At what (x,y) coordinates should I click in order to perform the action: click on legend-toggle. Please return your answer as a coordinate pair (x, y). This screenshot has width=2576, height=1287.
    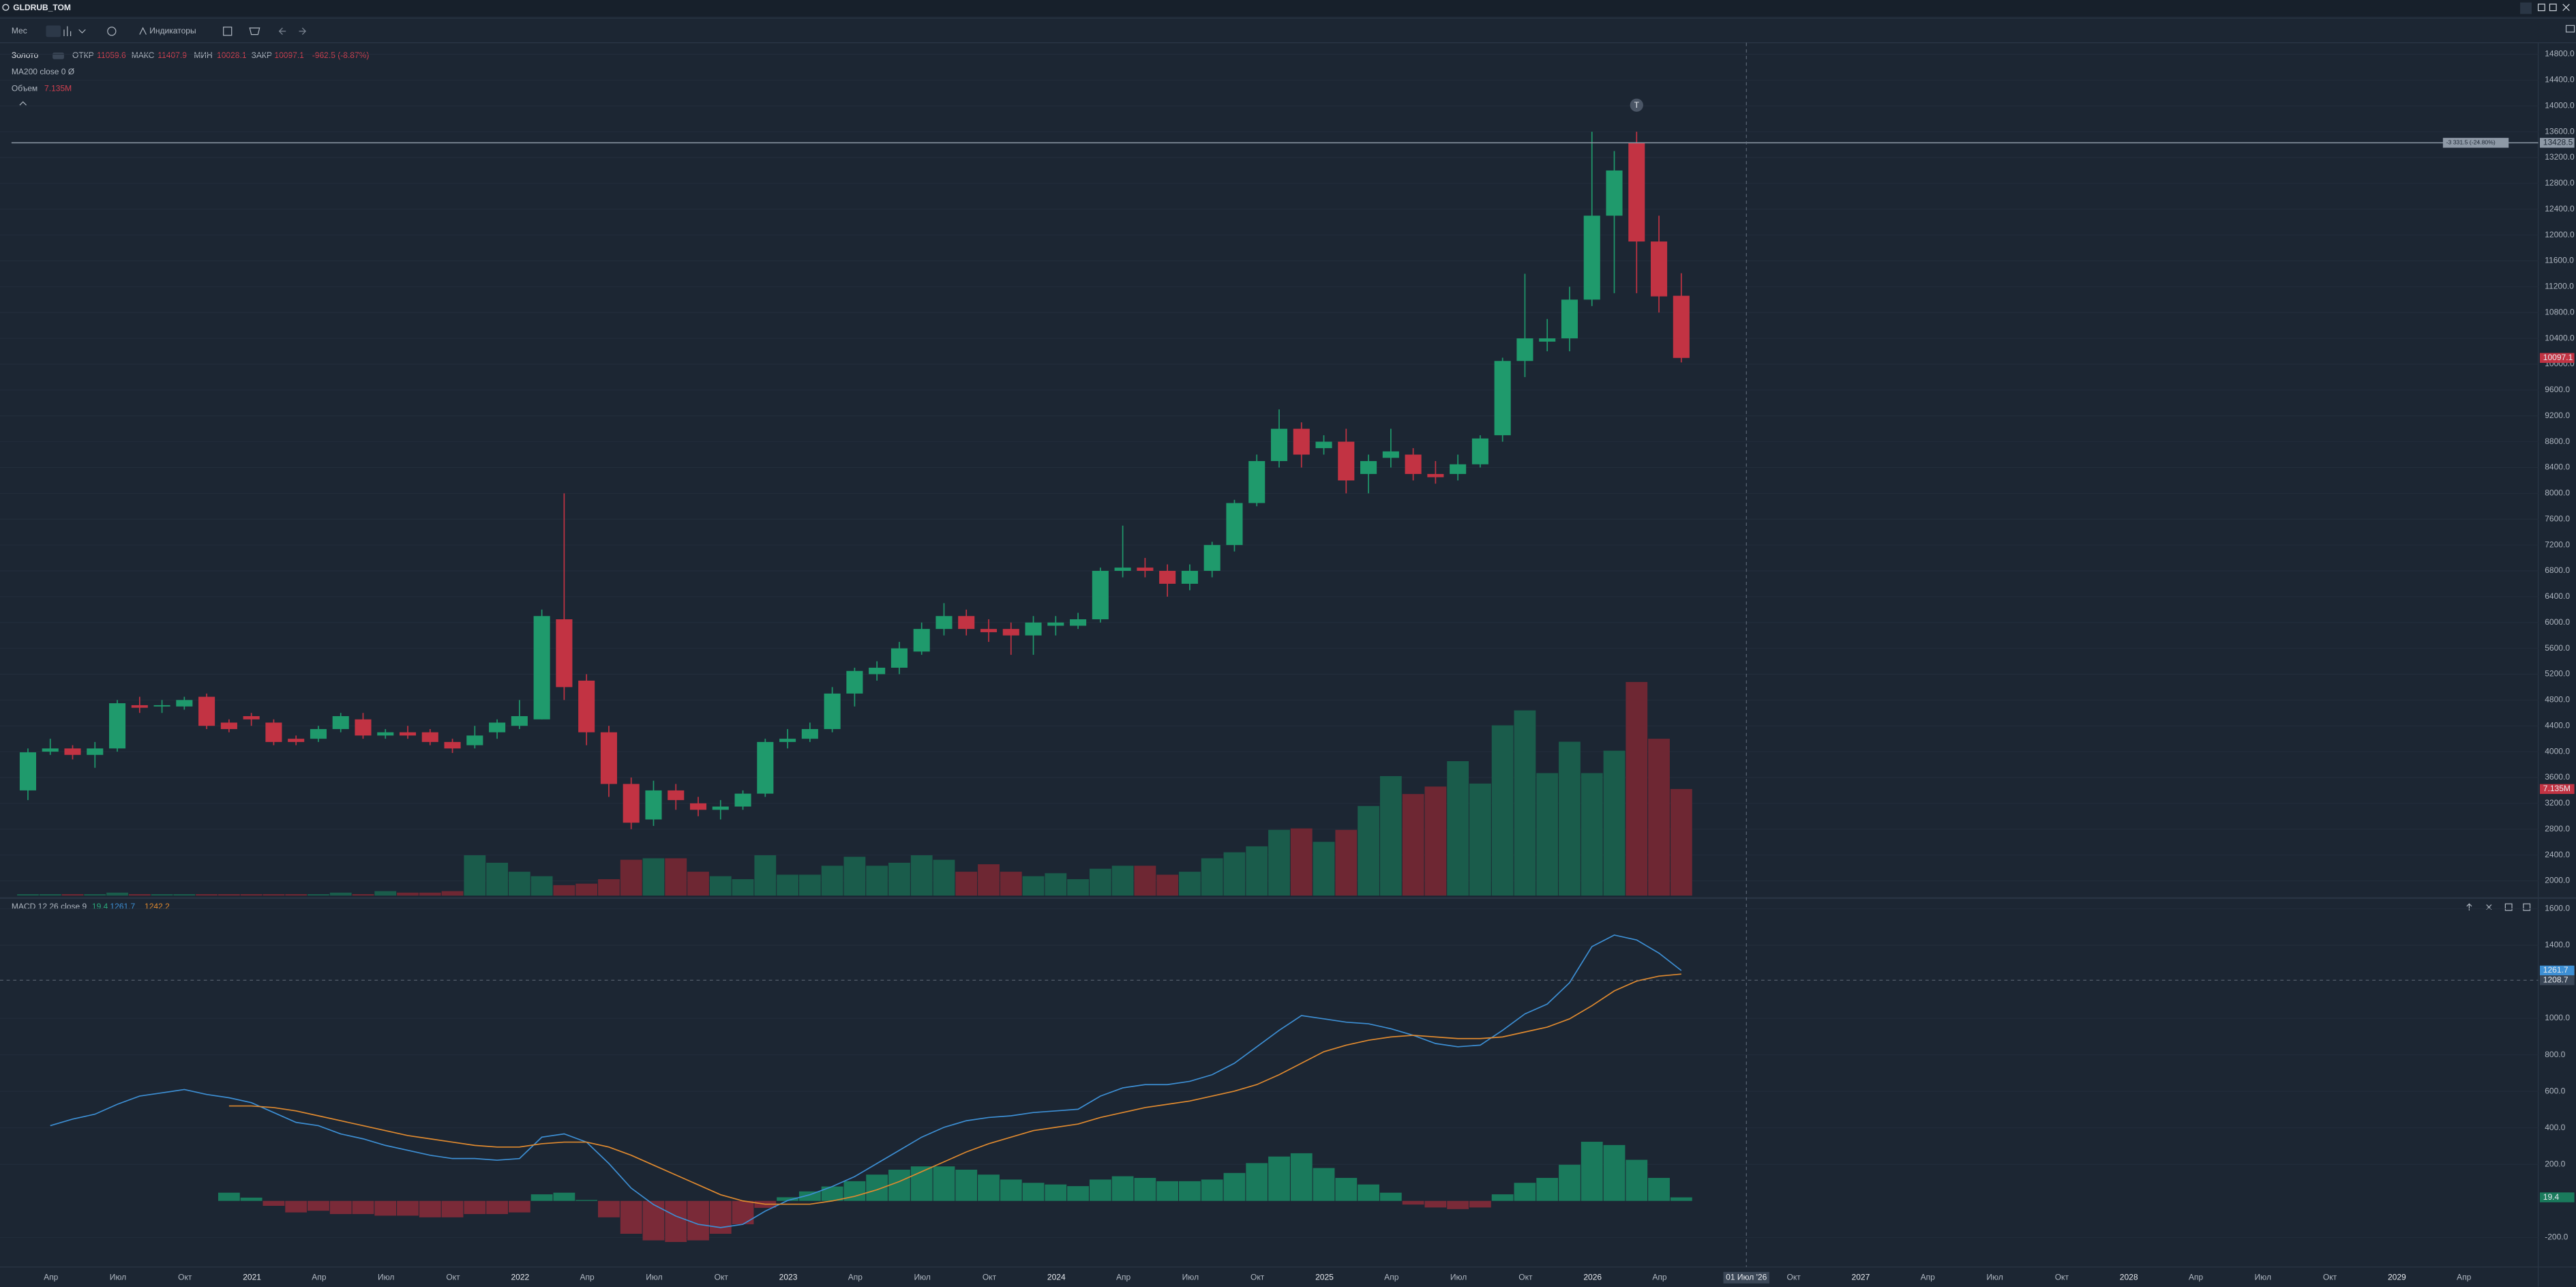
    Looking at the image, I should click on (58, 56).